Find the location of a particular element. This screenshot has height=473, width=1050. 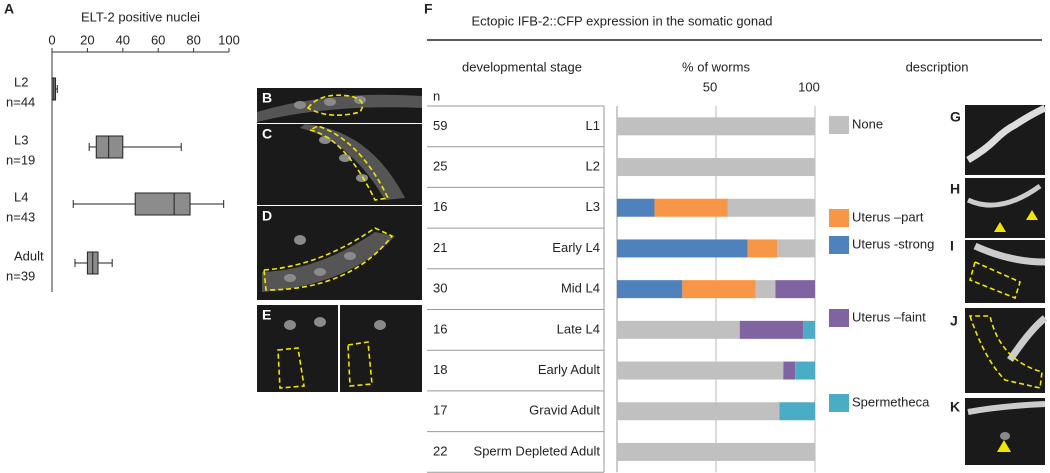

panel-letter: H is located at coordinates (955, 189).